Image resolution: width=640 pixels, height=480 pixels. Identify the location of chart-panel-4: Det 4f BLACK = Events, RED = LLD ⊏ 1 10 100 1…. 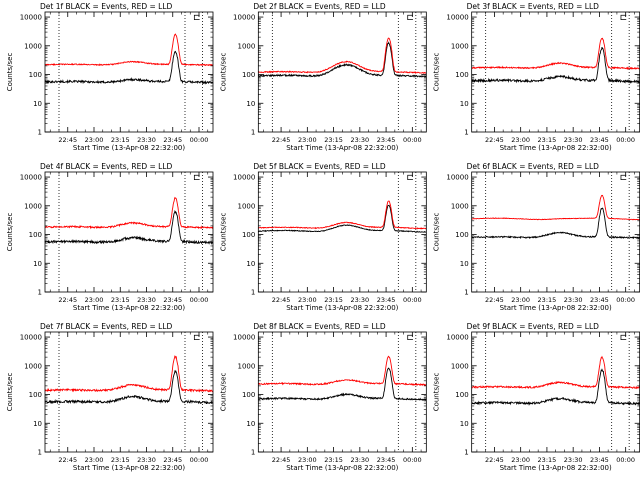
(110, 237).